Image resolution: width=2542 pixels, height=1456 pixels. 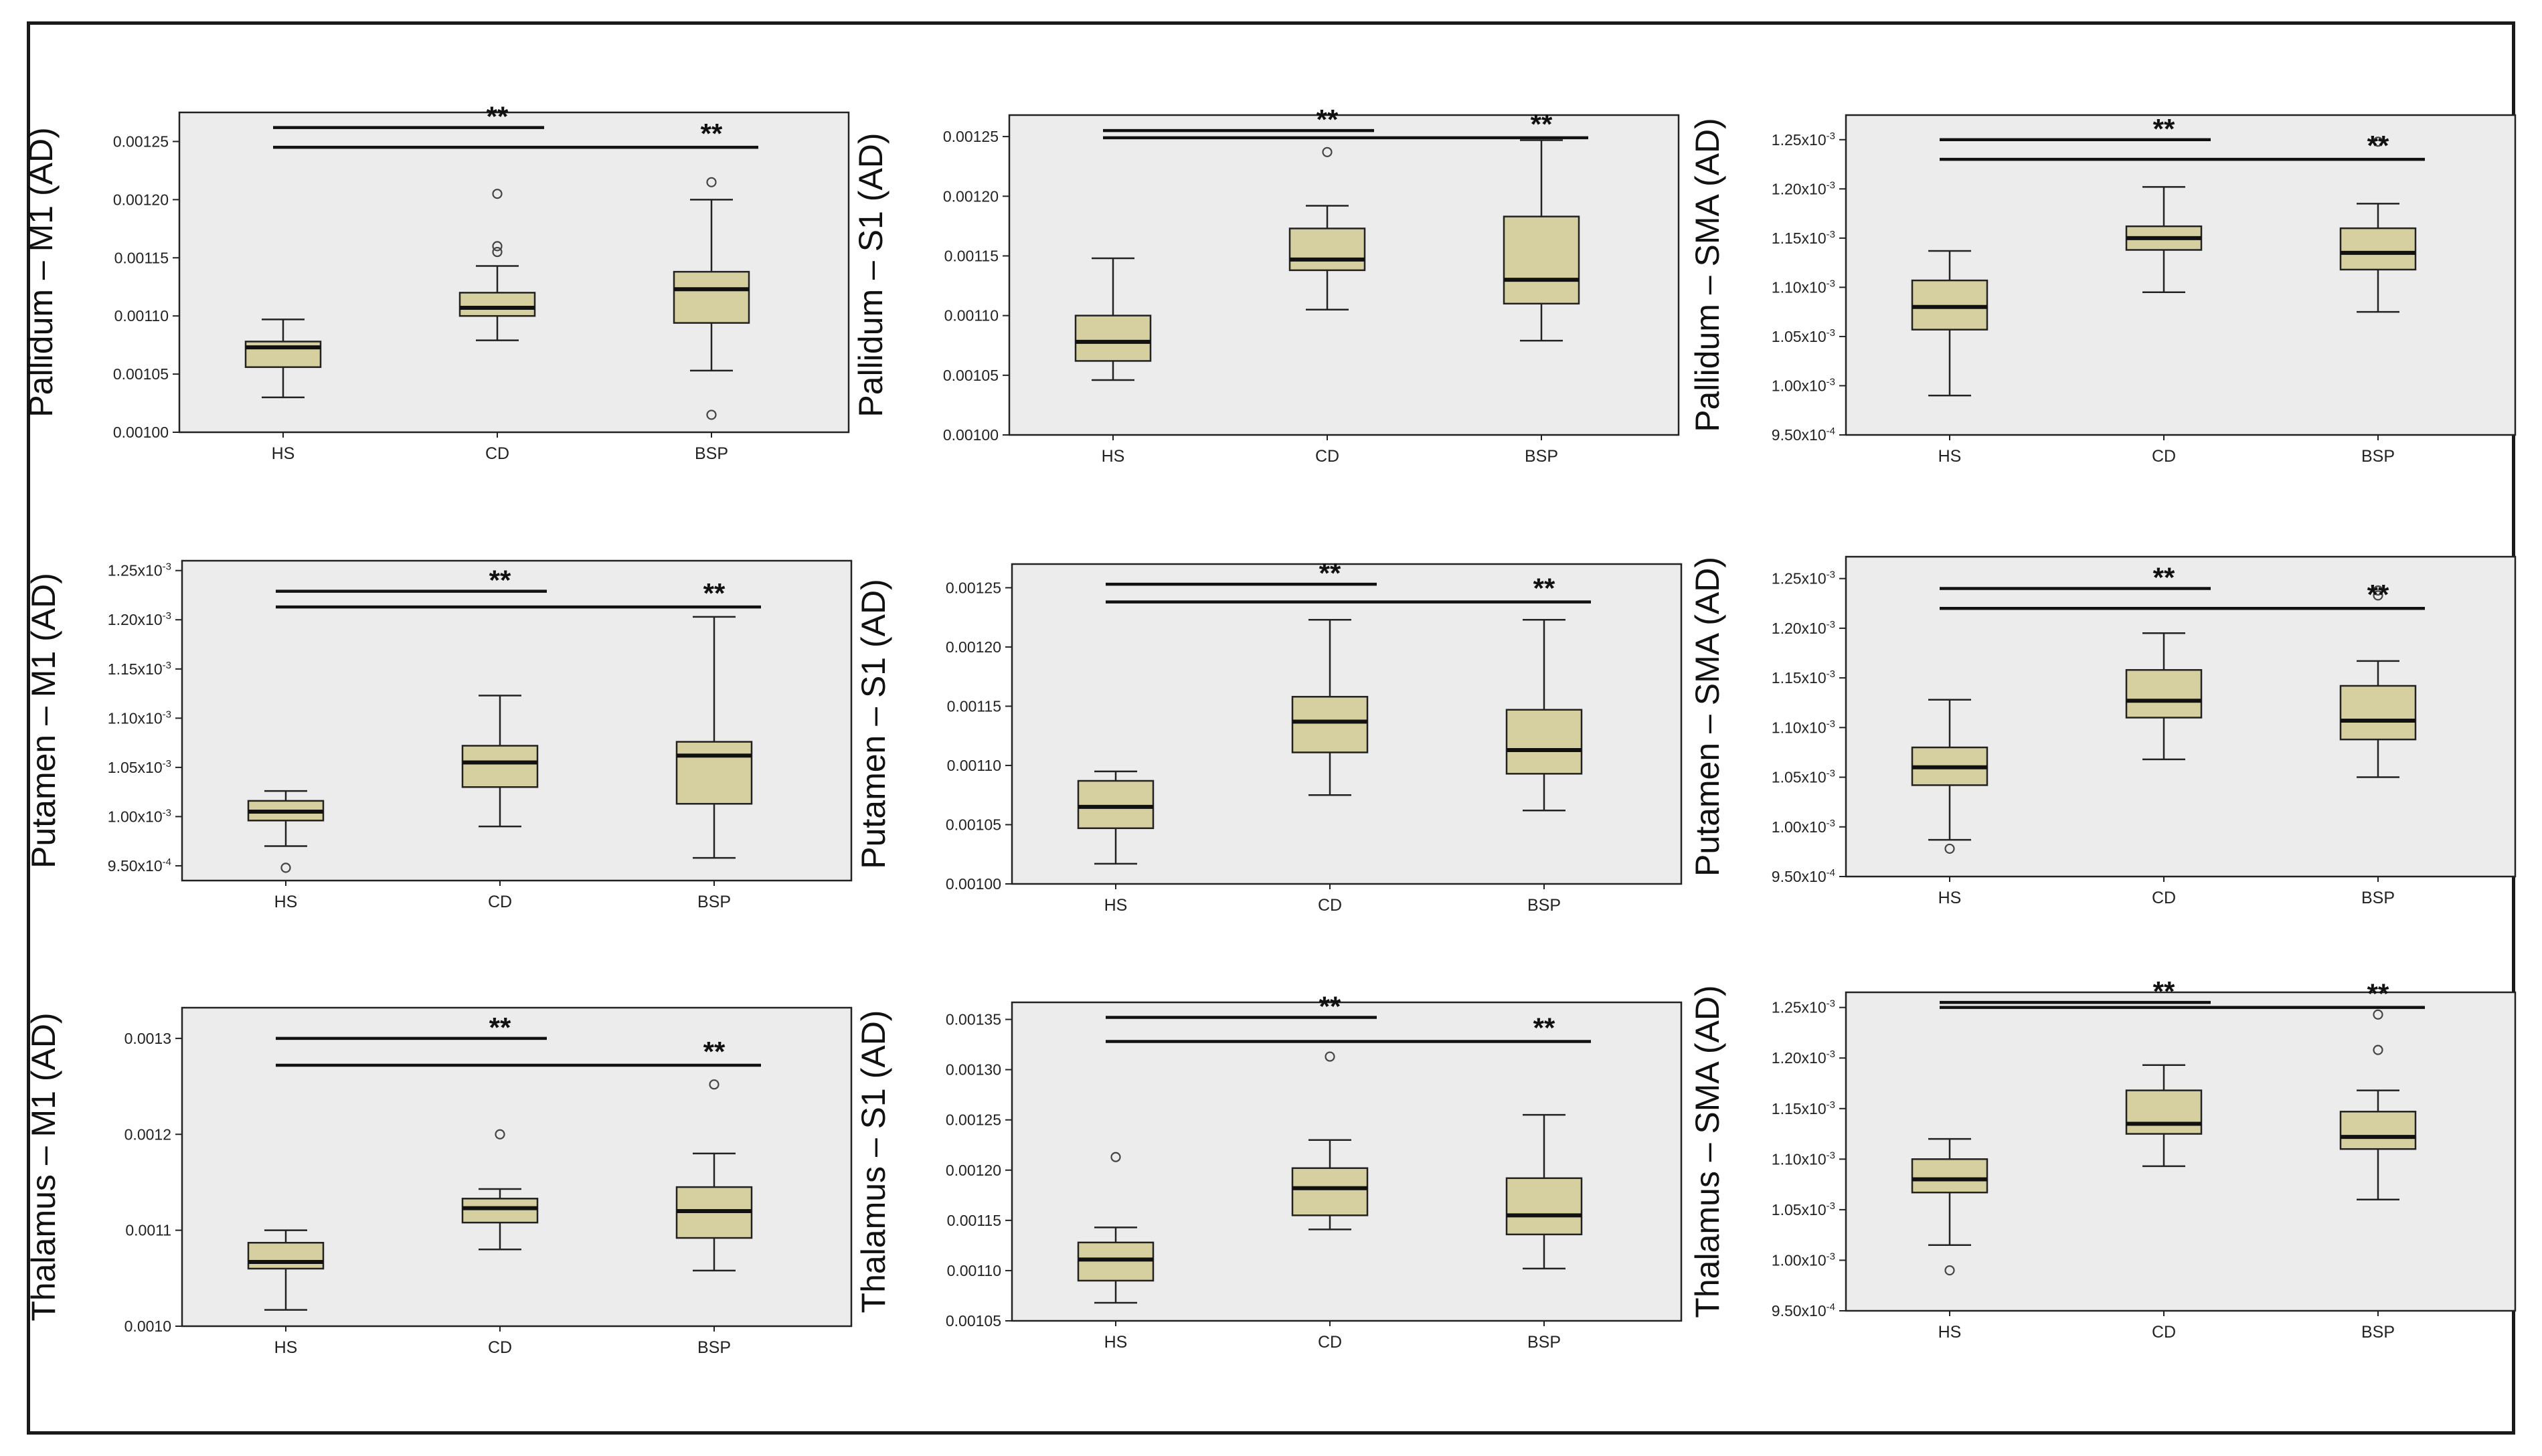 I want to click on y-tick-label: 0.00125, so click(x=973, y=1120).